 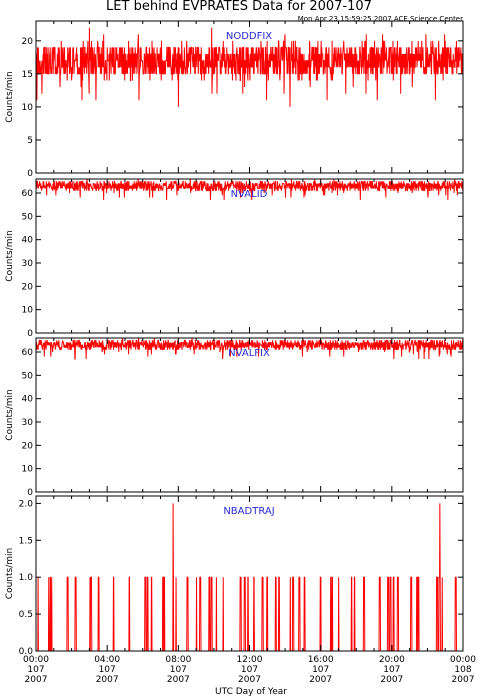 What do you see at coordinates (249, 194) in the screenshot?
I see `panel-name-label: NVALID` at bounding box center [249, 194].